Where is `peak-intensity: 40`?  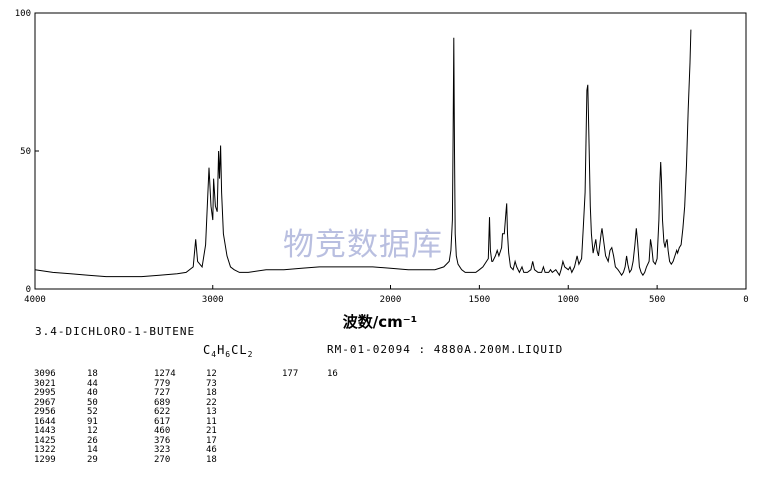 peak-intensity: 40 is located at coordinates (92, 393).